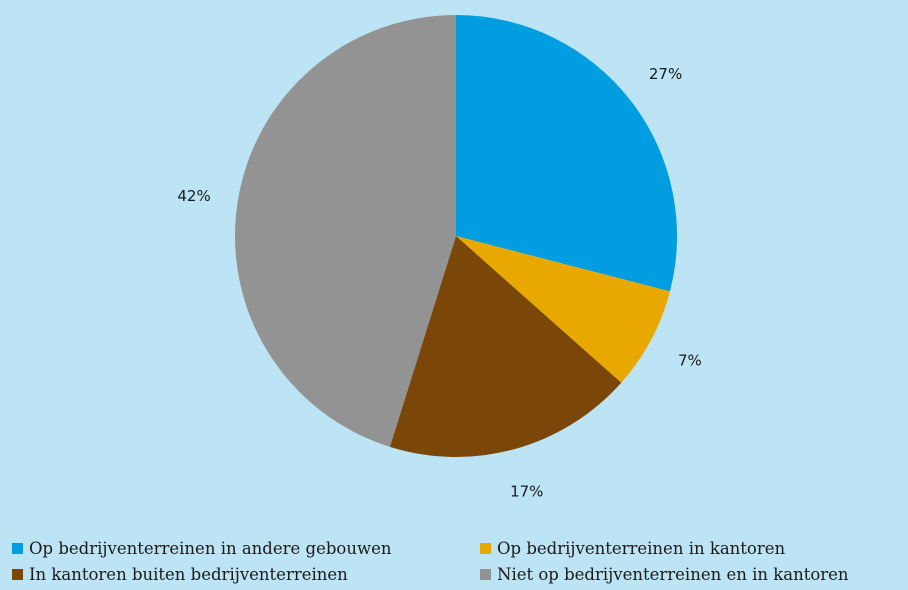  What do you see at coordinates (641, 548) in the screenshot?
I see `legend-label: Op bedrijventerreinen in kantoren` at bounding box center [641, 548].